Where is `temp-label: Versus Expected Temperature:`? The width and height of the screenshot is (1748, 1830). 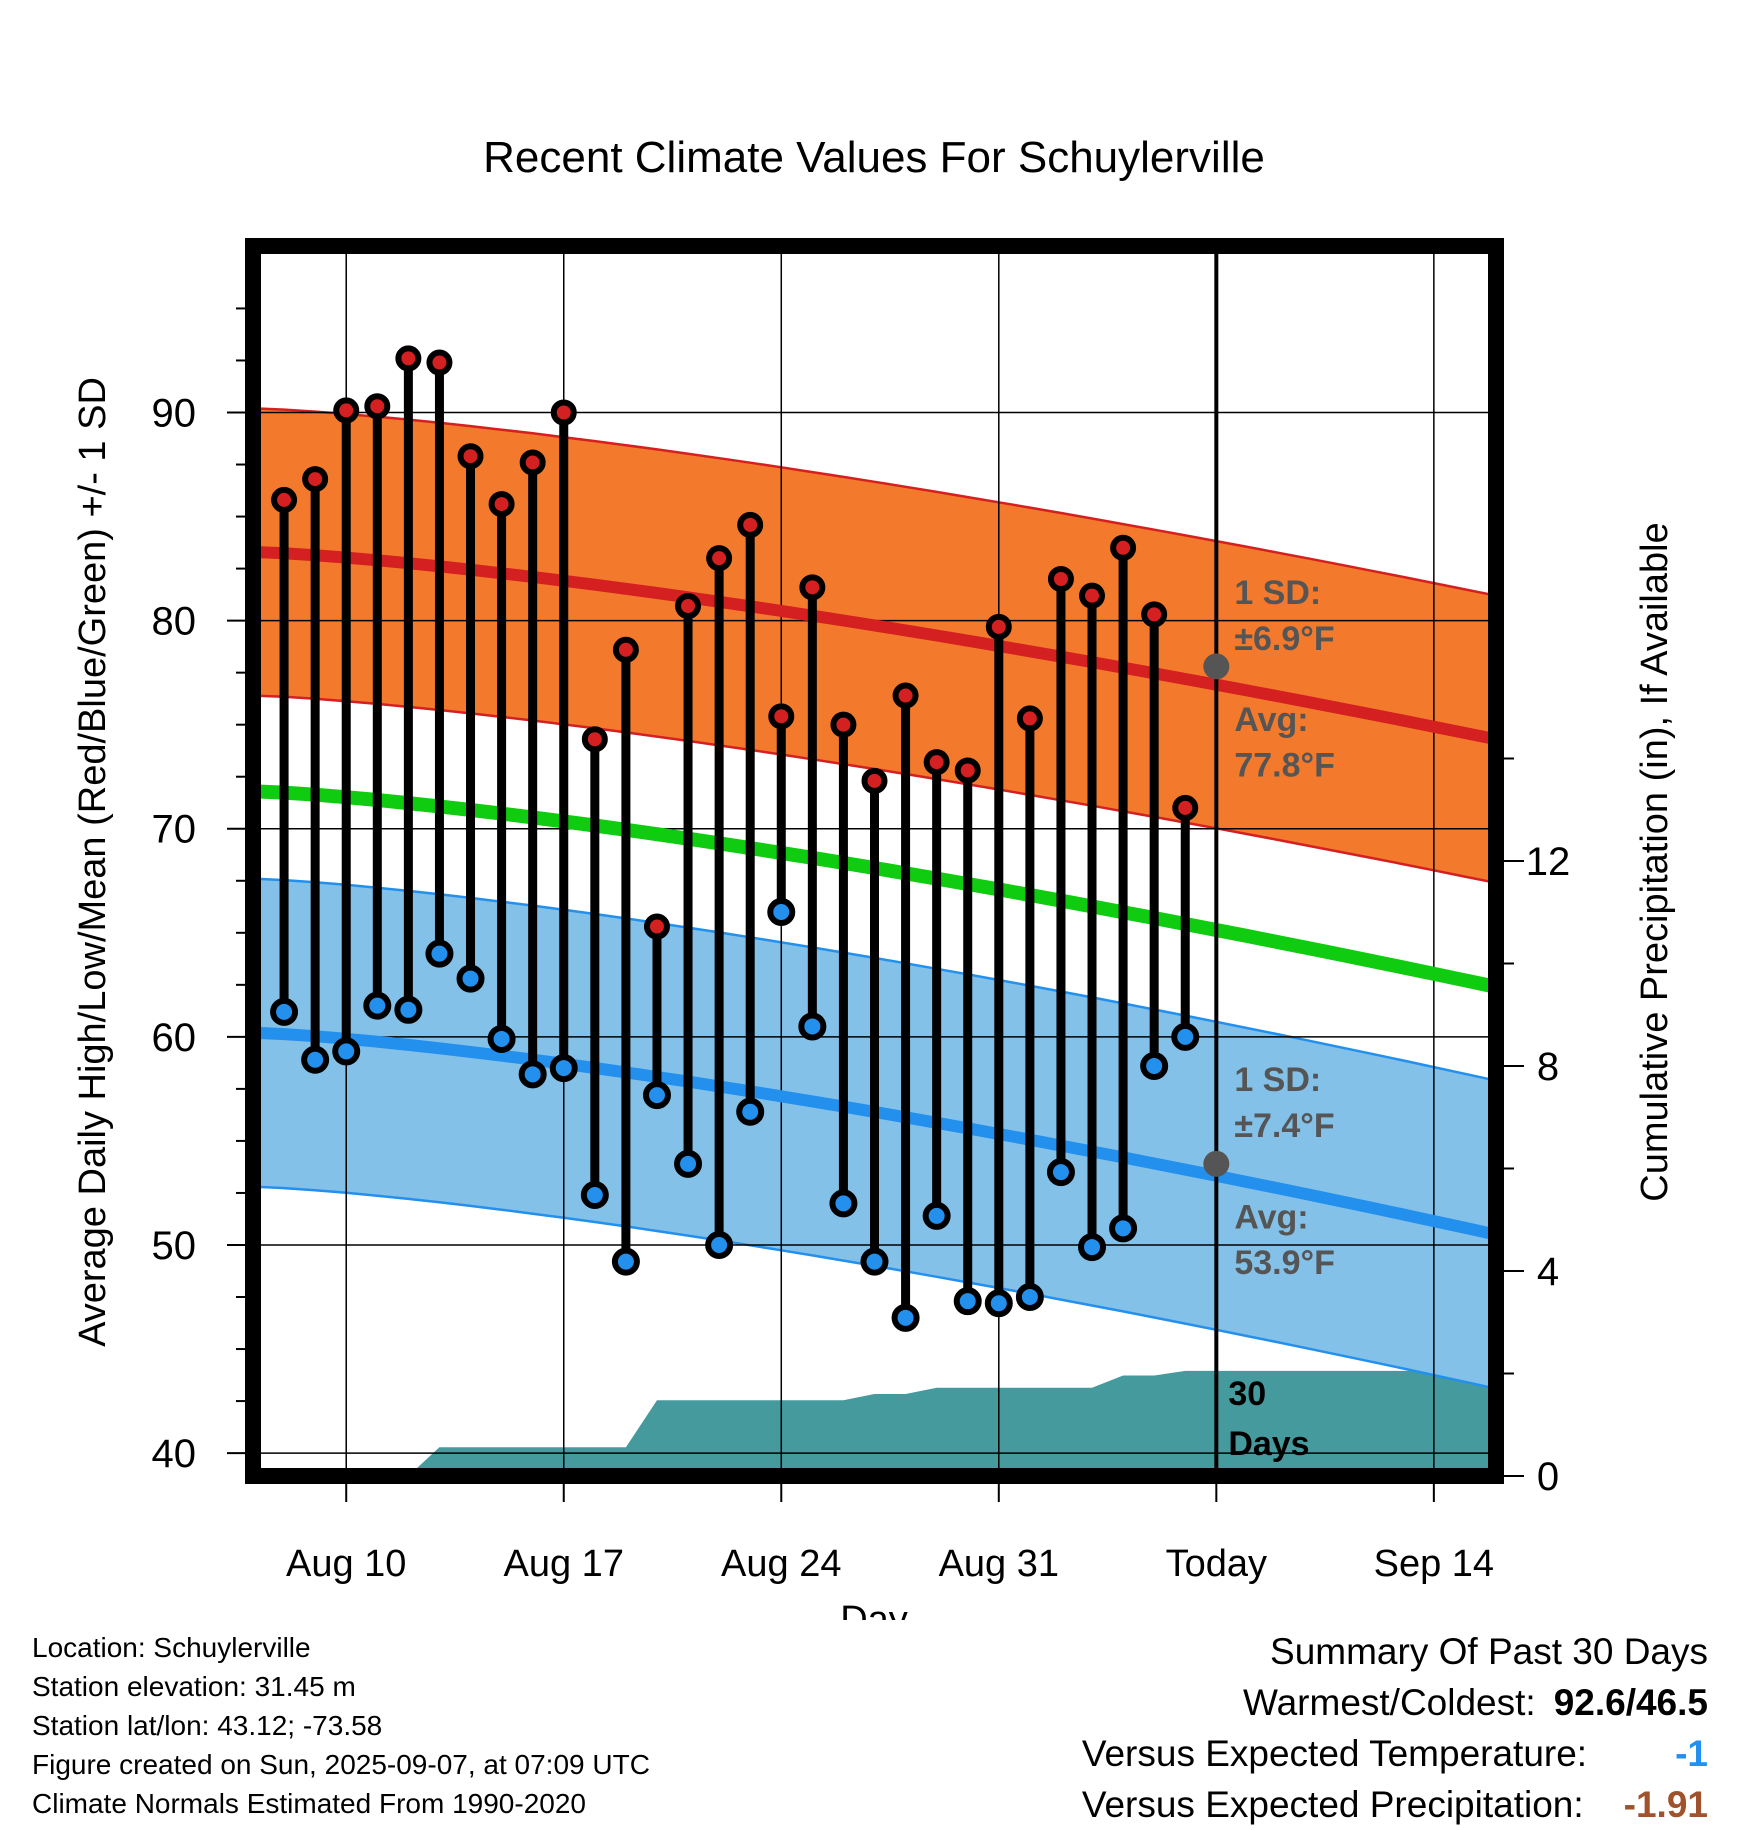 temp-label: Versus Expected Temperature: is located at coordinates (1334, 1753).